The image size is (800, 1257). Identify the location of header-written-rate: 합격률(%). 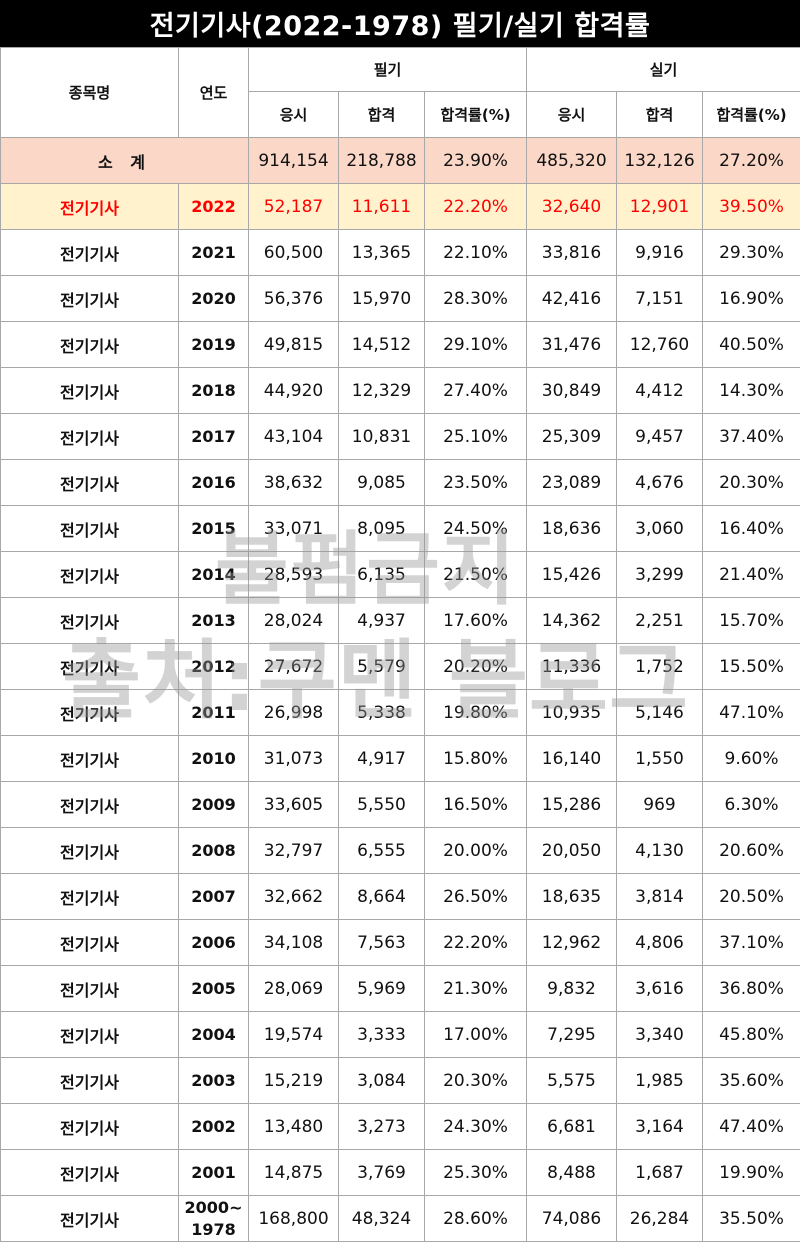
(475, 114).